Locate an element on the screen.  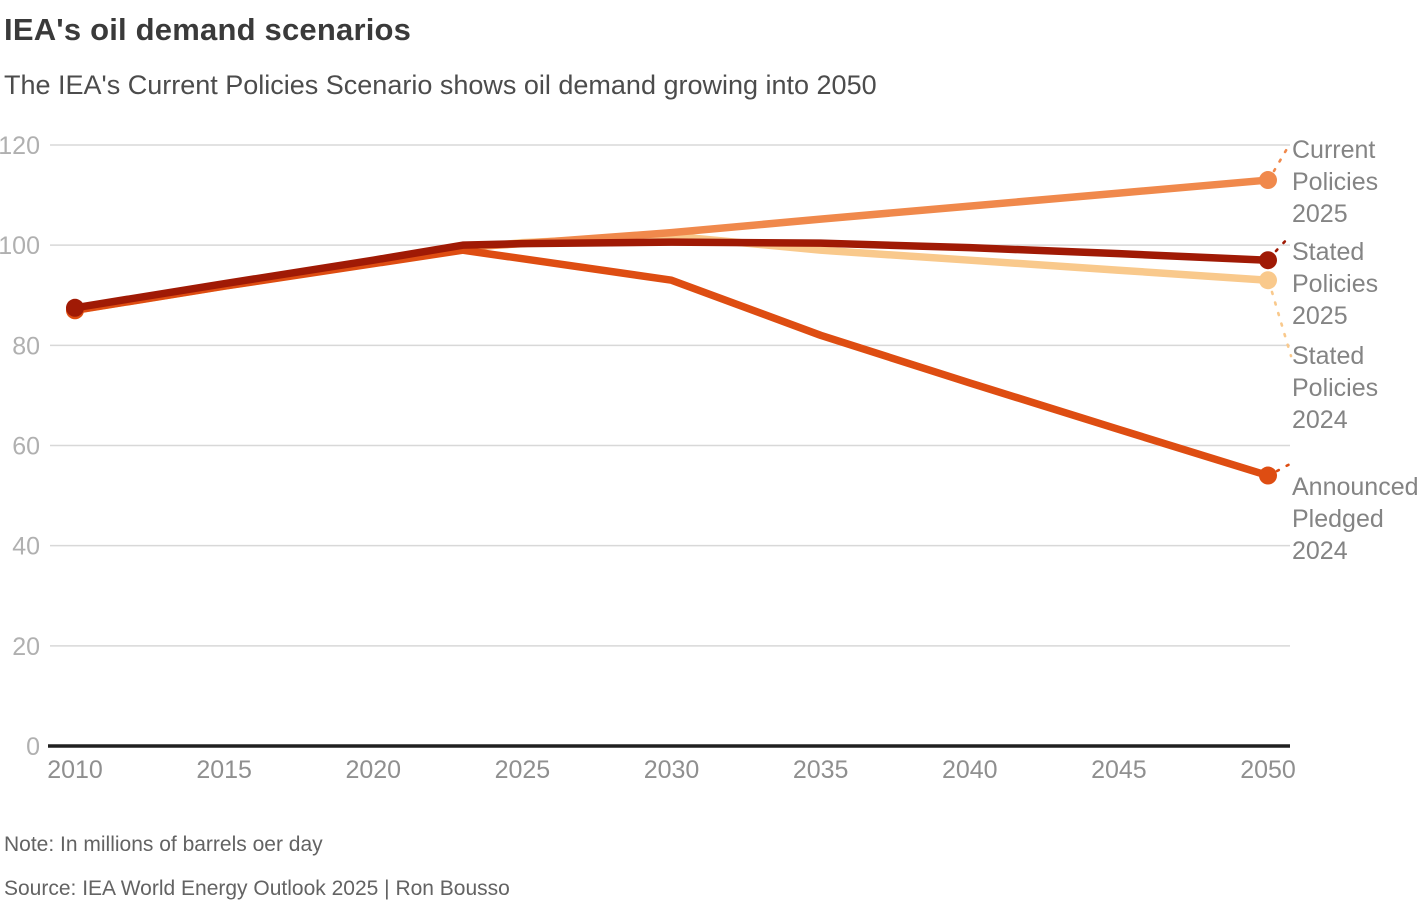
series-label-line: Current is located at coordinates (1333, 150).